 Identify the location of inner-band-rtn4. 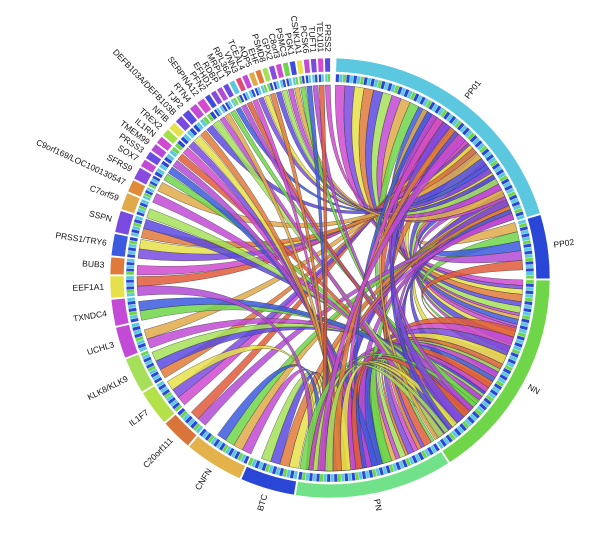
(206, 121).